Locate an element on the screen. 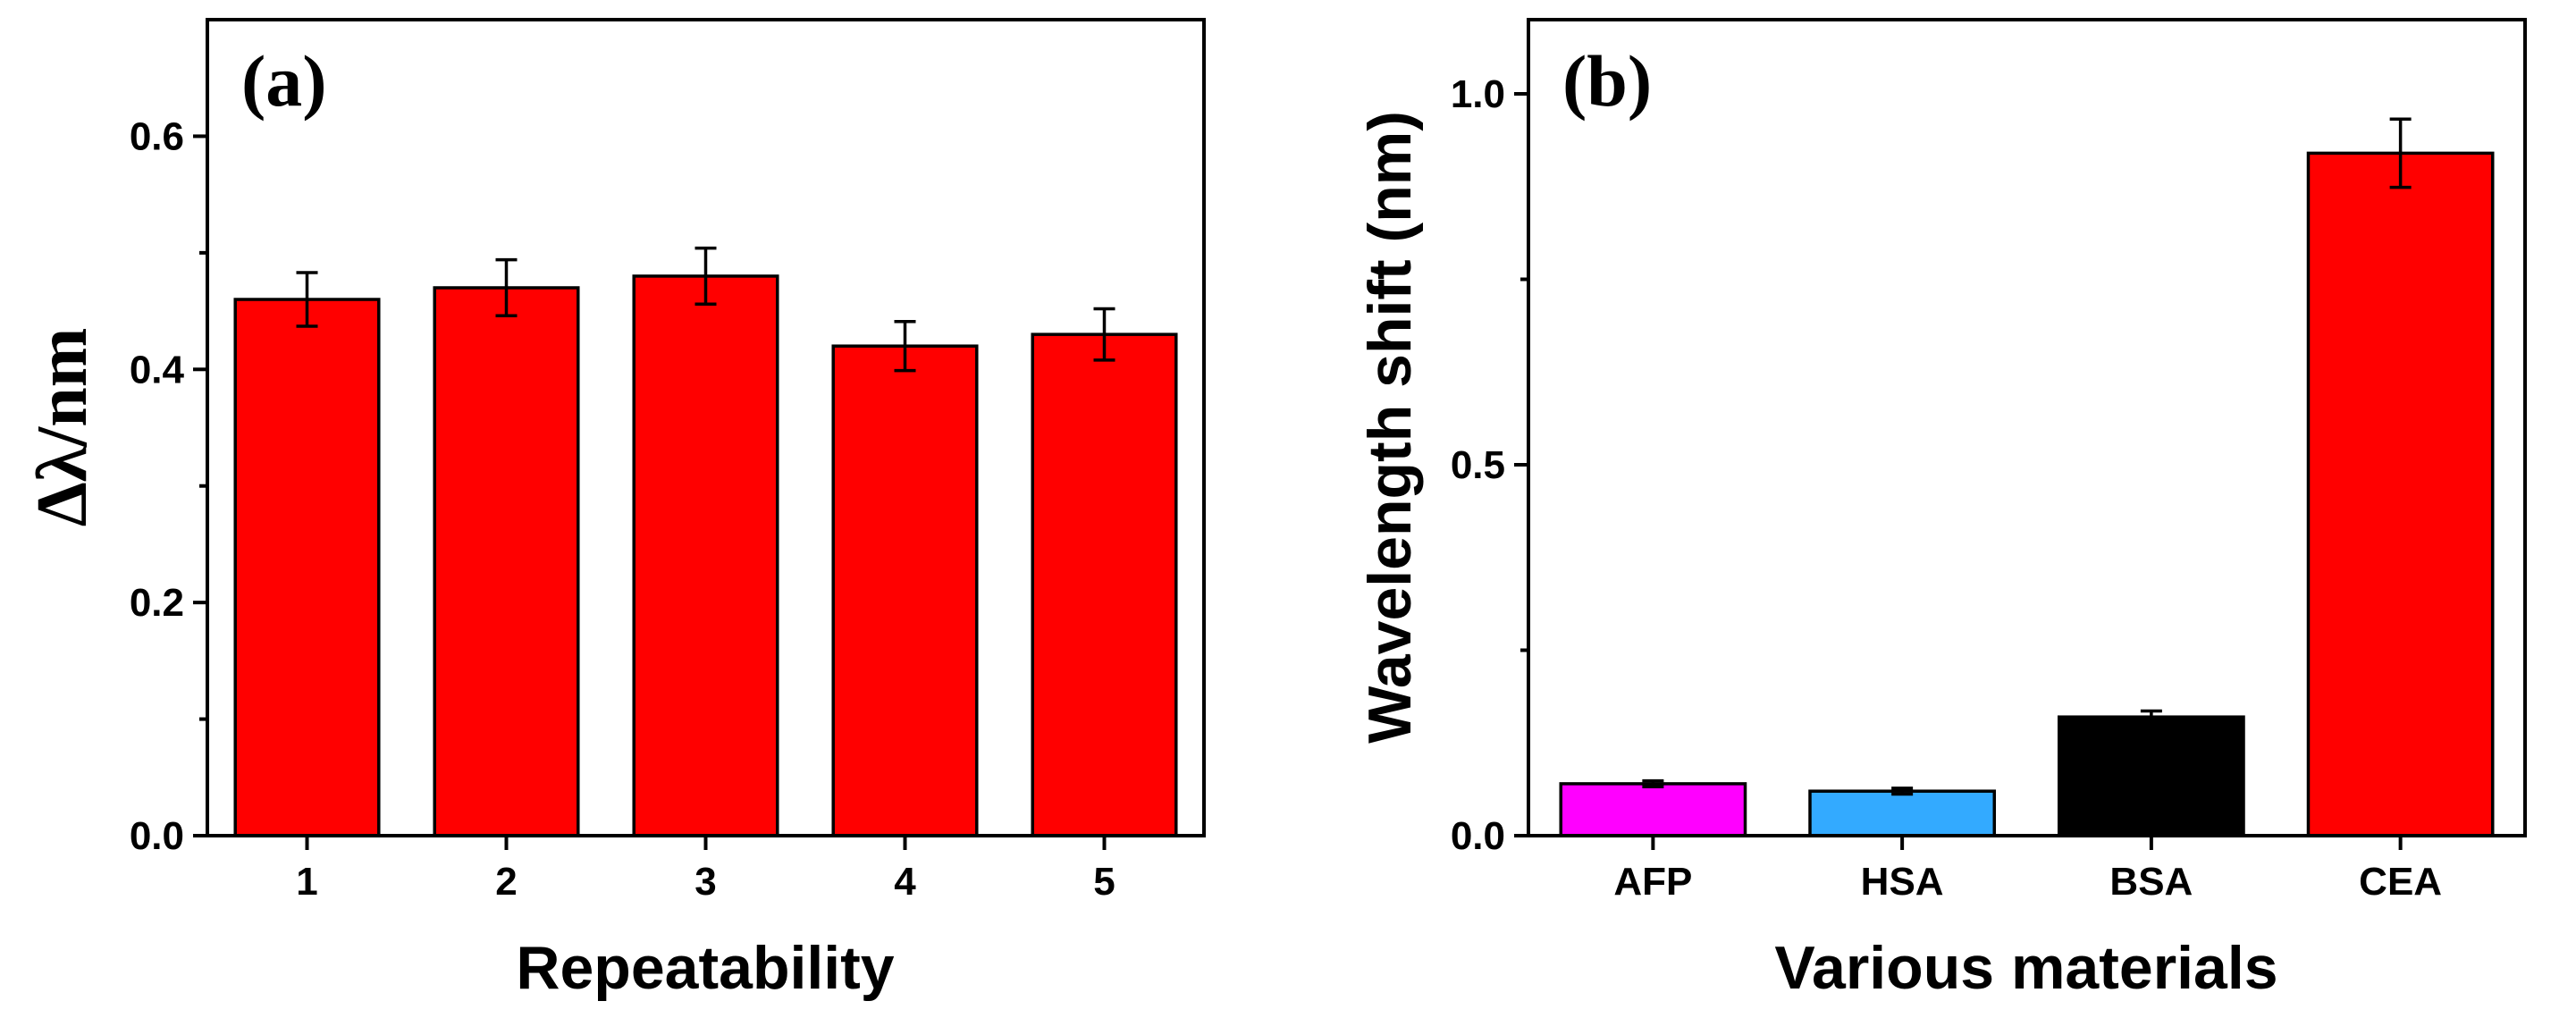 This screenshot has height=1018, width=2576. panel-a-xtick-label: 2 is located at coordinates (506, 882).